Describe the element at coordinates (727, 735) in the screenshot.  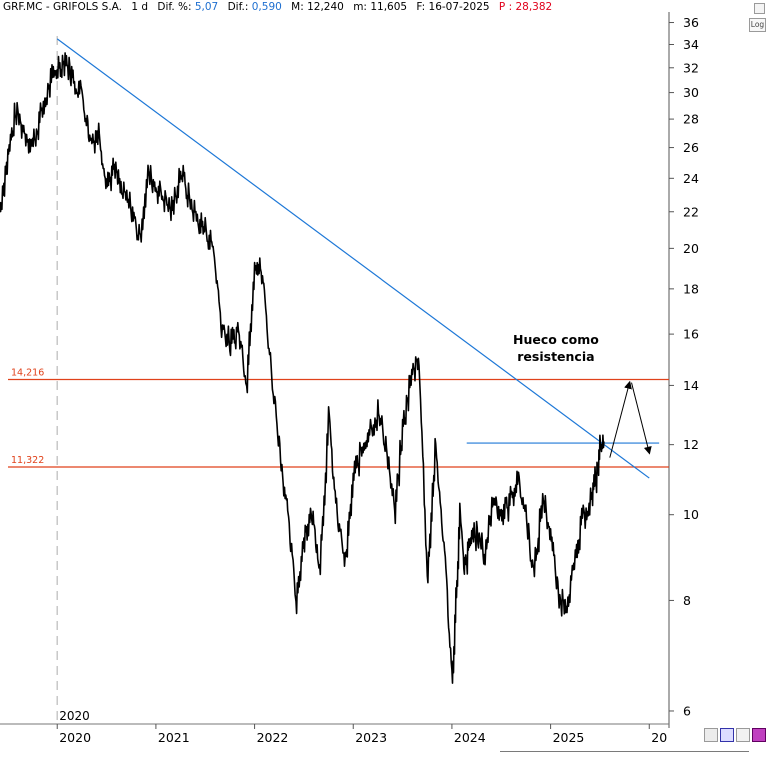
I see `save-icon` at that location.